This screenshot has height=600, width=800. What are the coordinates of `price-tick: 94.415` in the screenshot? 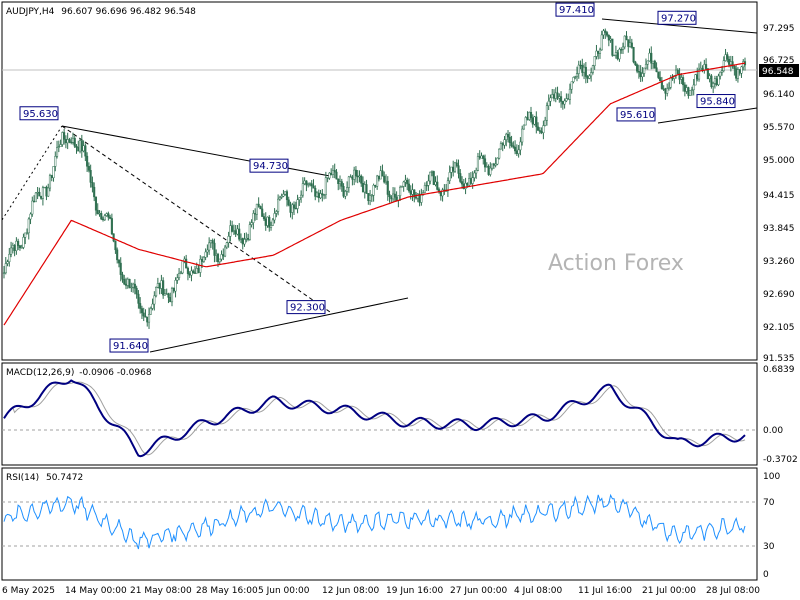 It's located at (779, 196).